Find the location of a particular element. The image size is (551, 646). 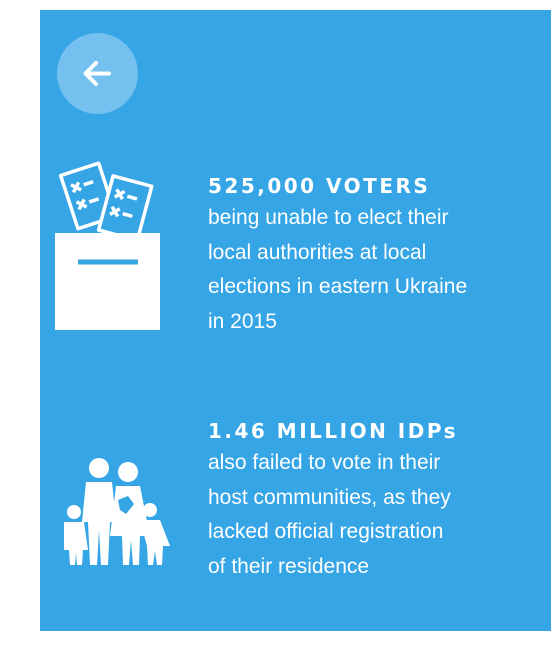

back-button: ← is located at coordinates (97, 73).